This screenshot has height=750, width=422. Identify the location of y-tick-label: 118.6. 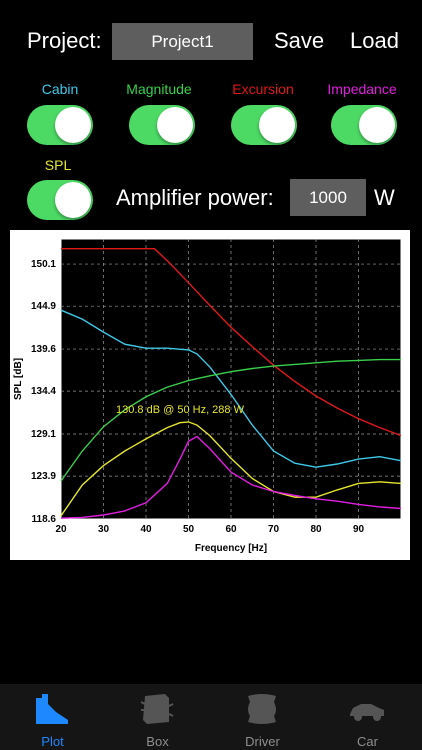
(44, 519).